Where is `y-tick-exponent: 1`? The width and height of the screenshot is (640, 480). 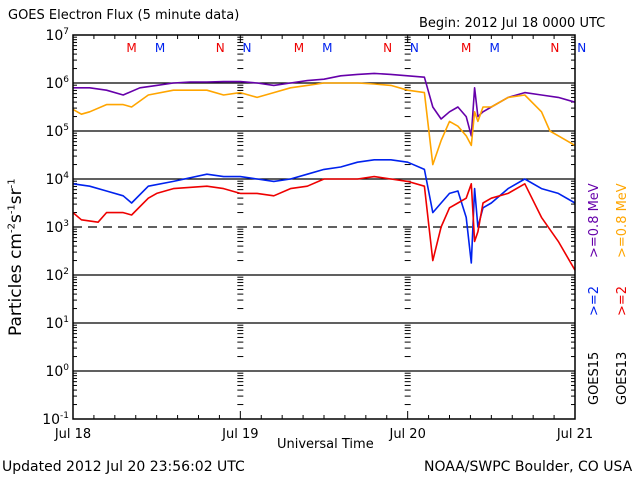 y-tick-exponent: 1 is located at coordinates (66, 320).